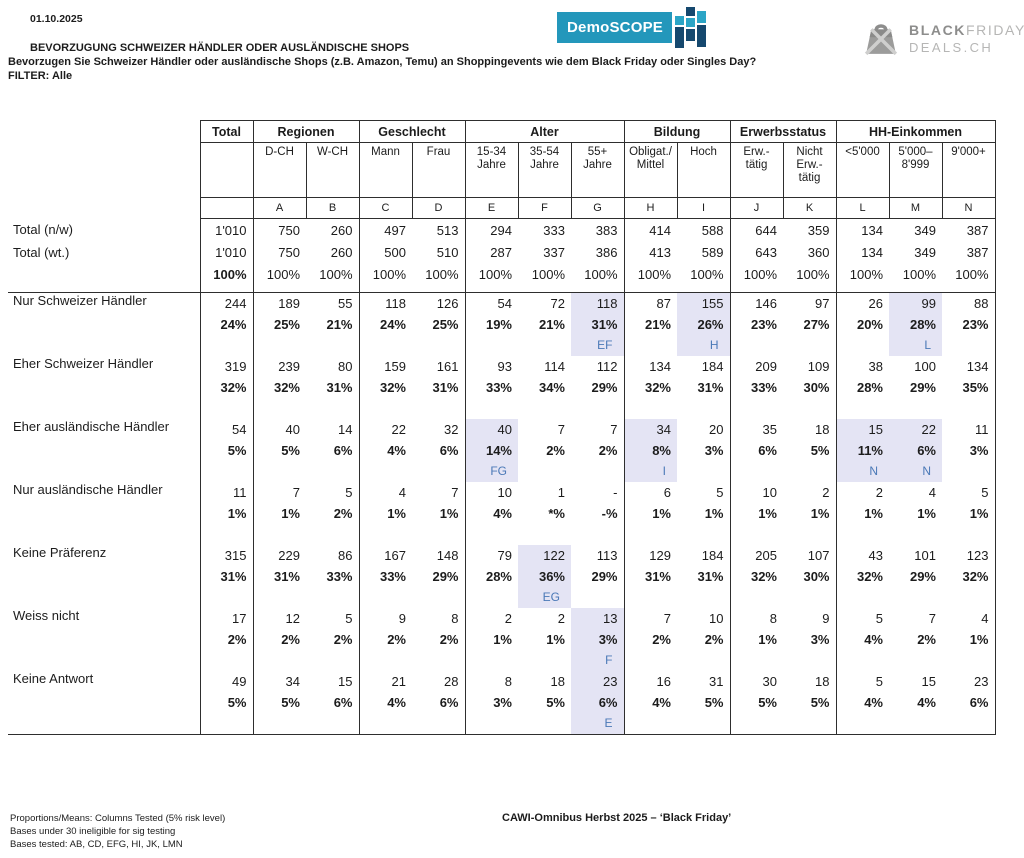 This screenshot has height=858, width=1024. I want to click on column-group-header: Total, so click(226, 131).